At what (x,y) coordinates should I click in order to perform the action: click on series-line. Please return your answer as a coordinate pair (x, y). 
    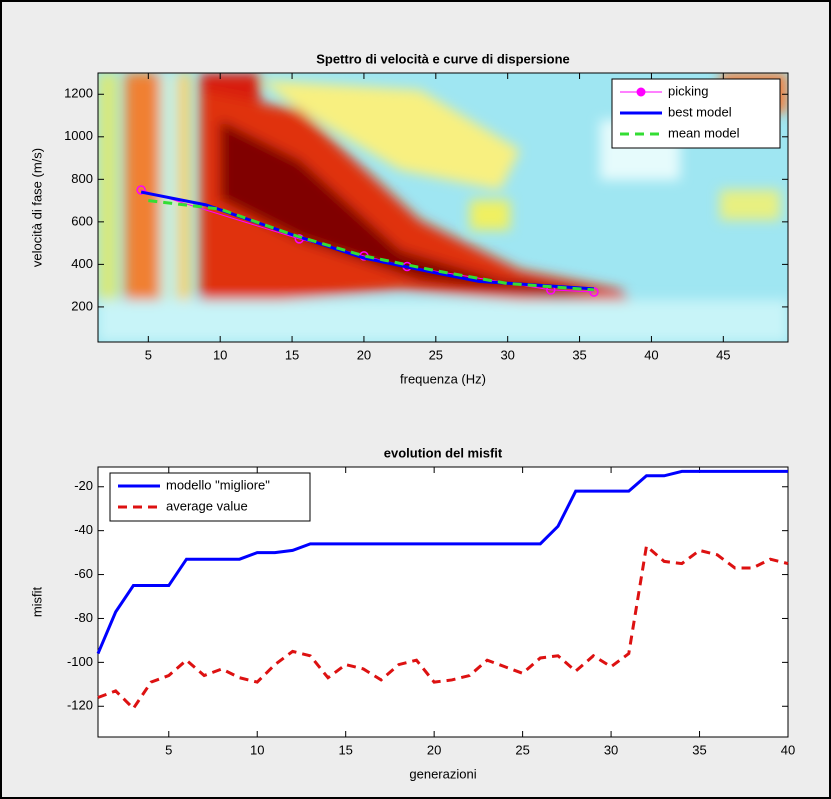
    Looking at the image, I should click on (367, 240).